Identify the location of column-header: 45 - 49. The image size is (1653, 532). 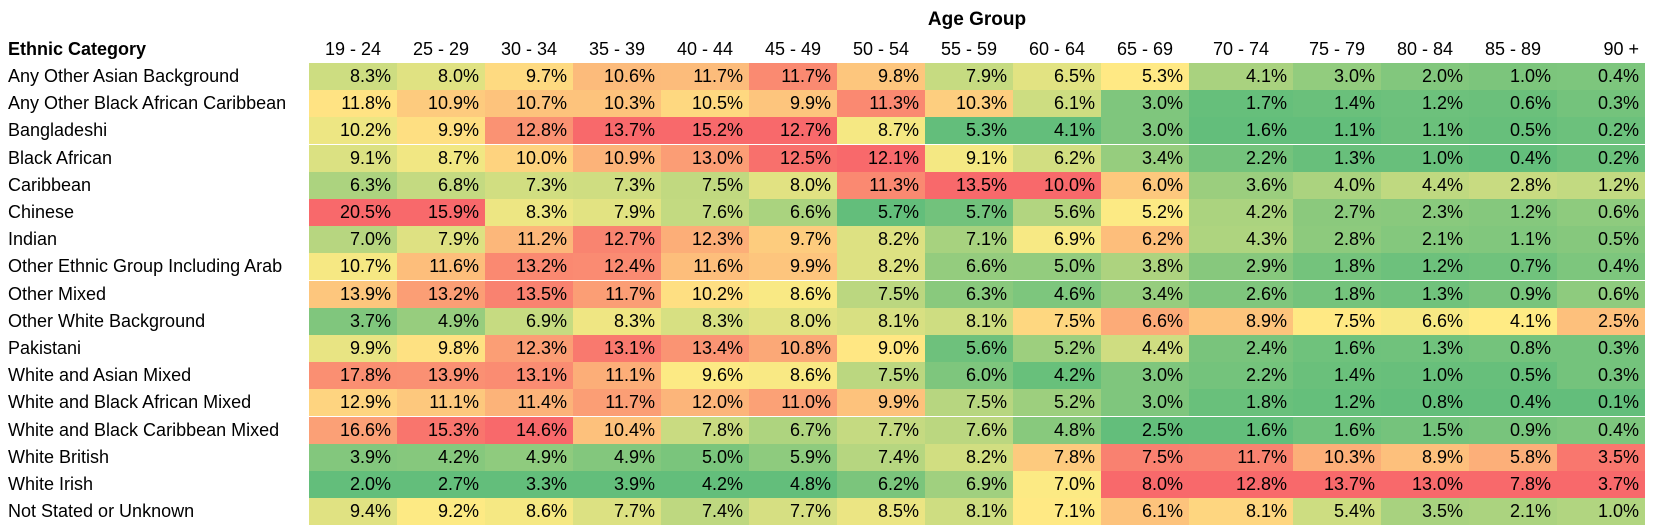
(793, 49).